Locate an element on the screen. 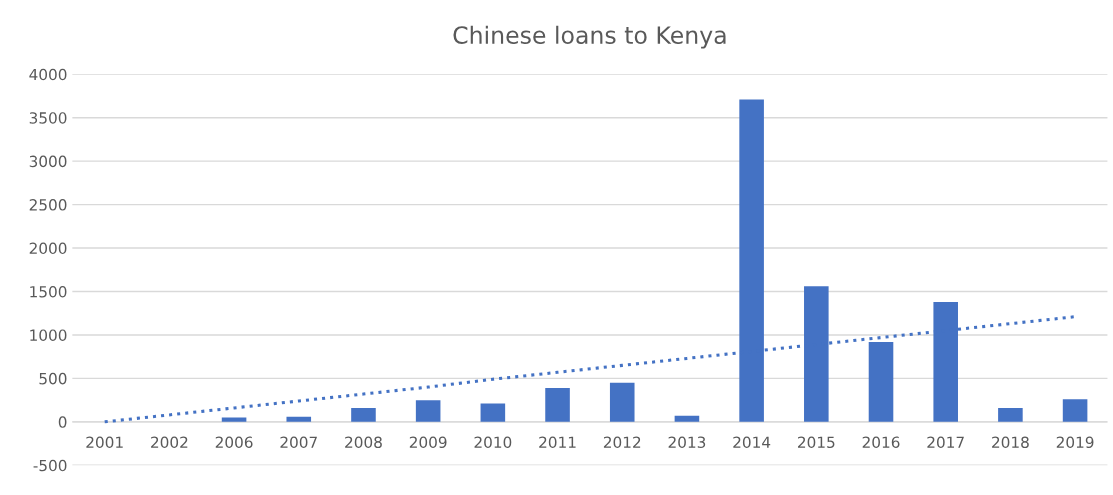 This screenshot has width=1113, height=495. x-tick-label: 2006 is located at coordinates (234, 442).